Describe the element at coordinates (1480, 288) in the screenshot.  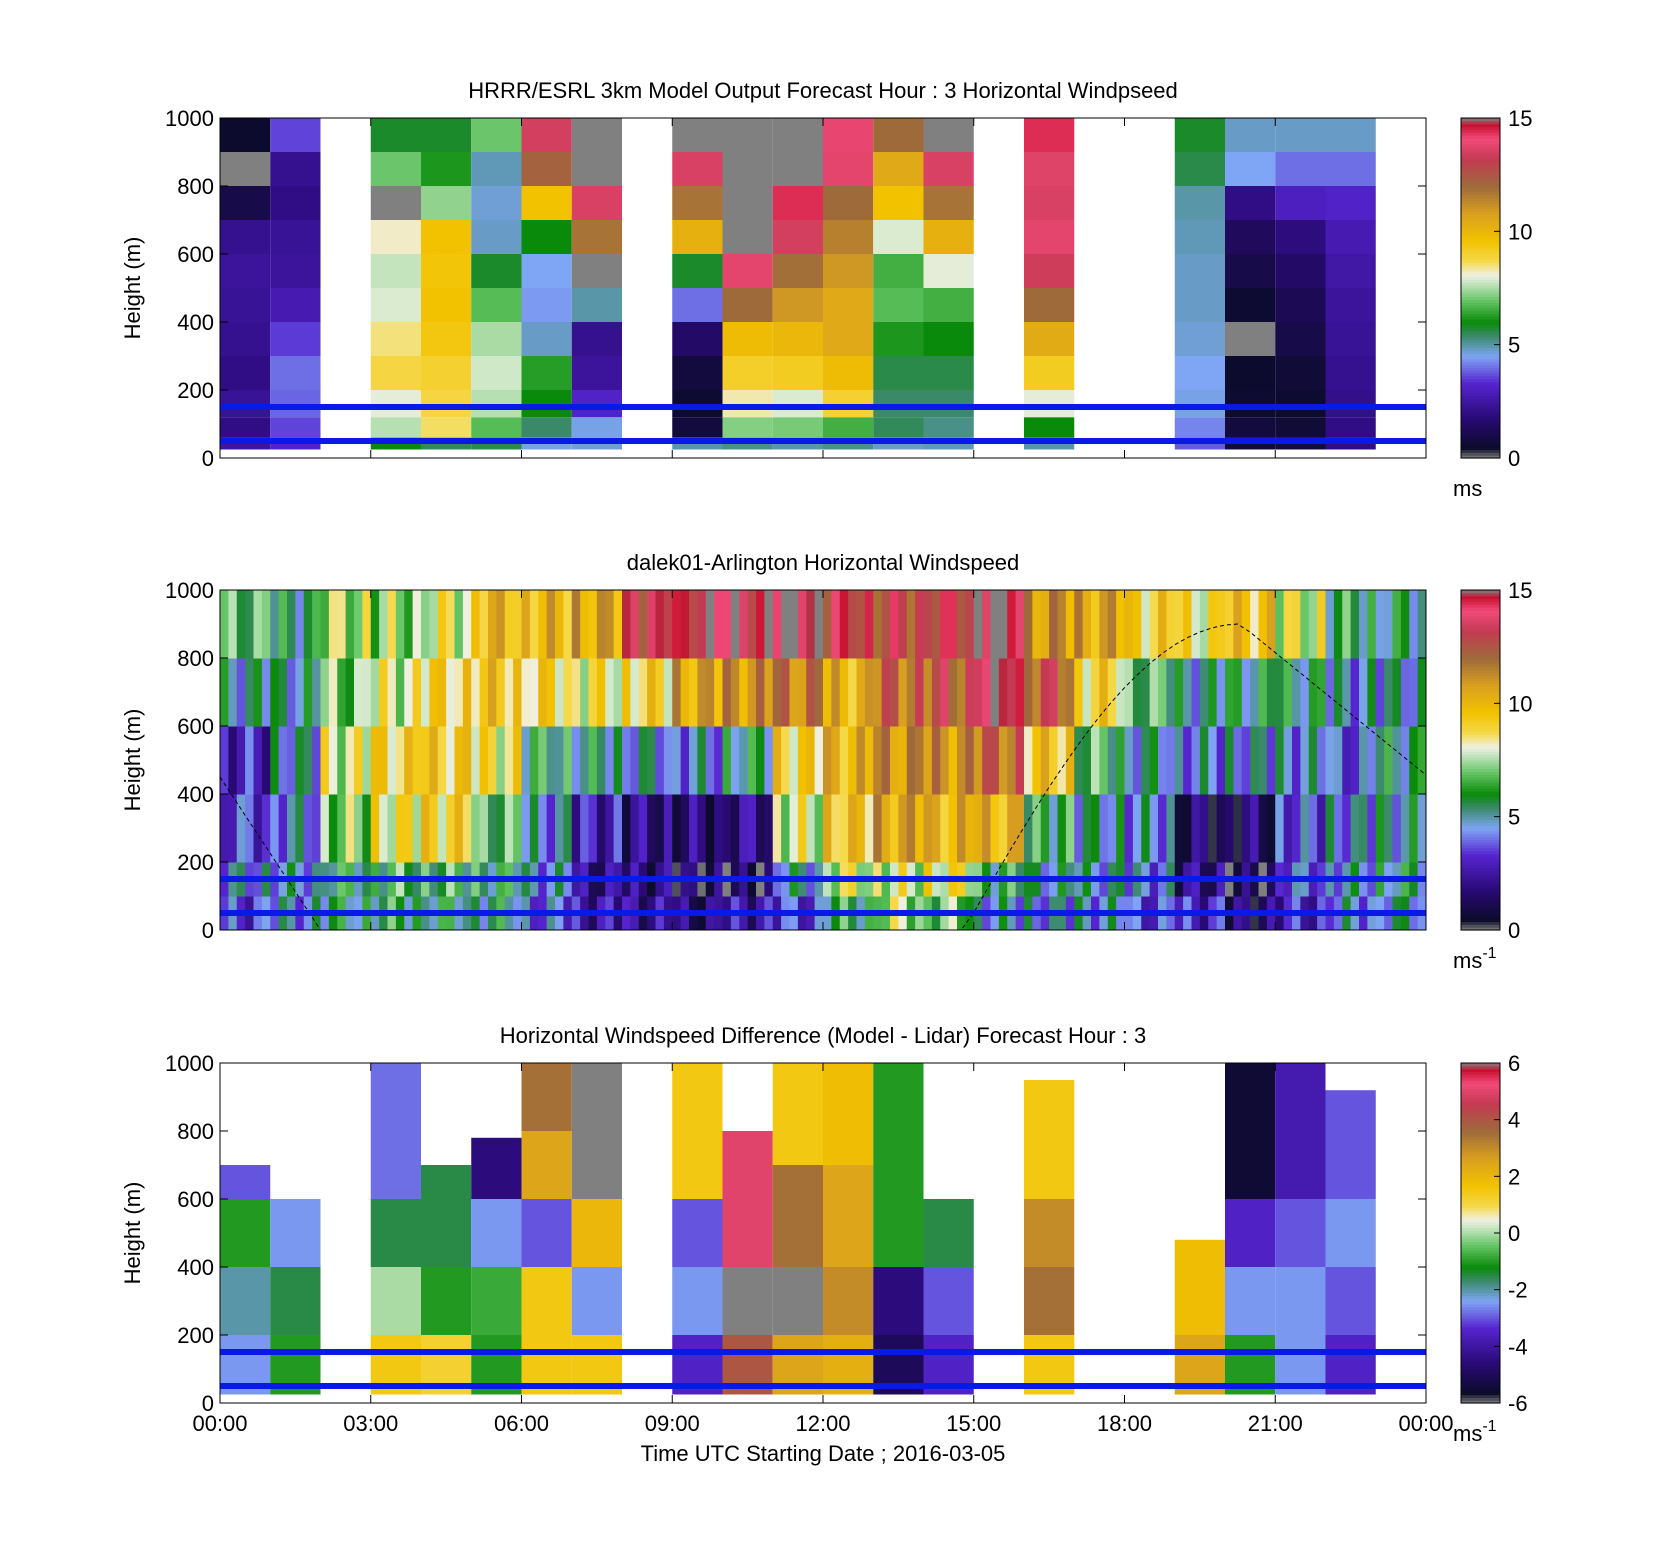
I see `colorbar-frame` at that location.